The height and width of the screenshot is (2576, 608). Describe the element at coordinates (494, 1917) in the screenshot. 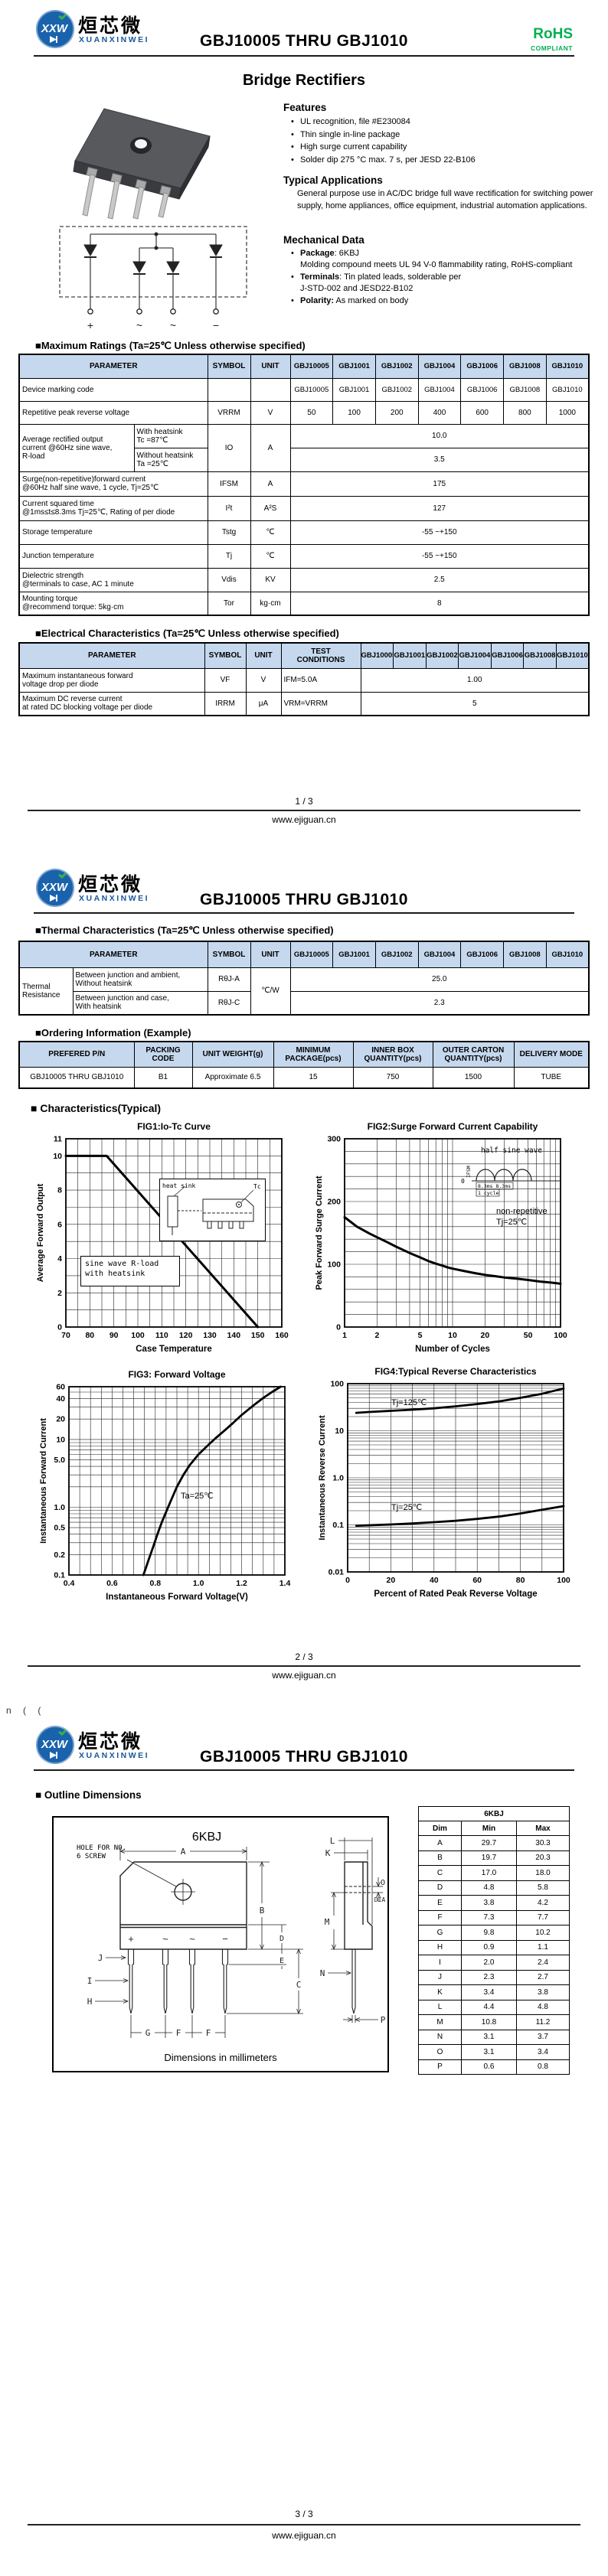

I see `dimension-row: F 7.3 7.7` at that location.